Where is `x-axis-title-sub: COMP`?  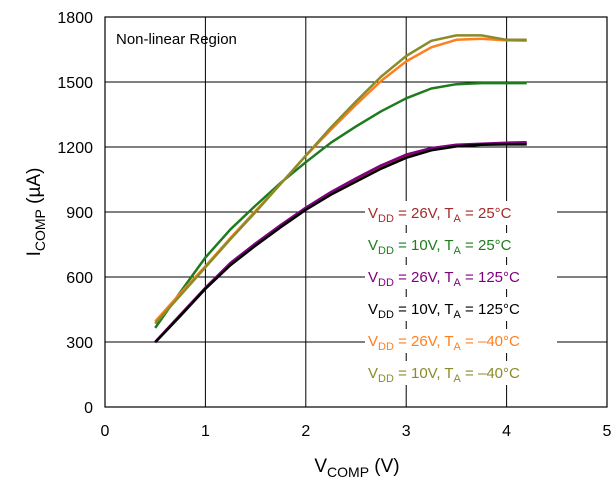
x-axis-title-sub: COMP is located at coordinates (348, 472).